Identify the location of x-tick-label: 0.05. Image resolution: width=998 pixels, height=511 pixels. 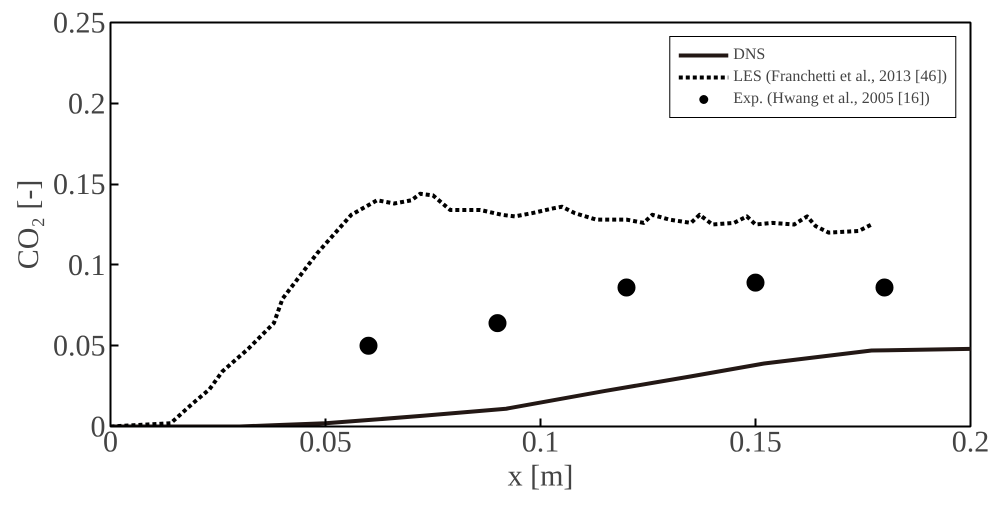
(325, 442).